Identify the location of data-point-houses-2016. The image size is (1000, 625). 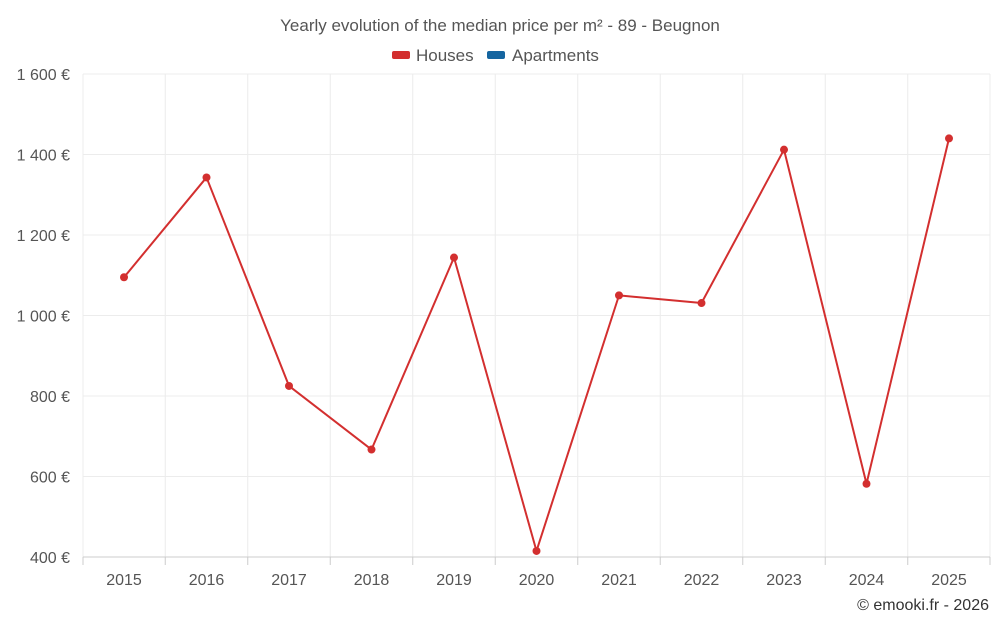
(206, 177).